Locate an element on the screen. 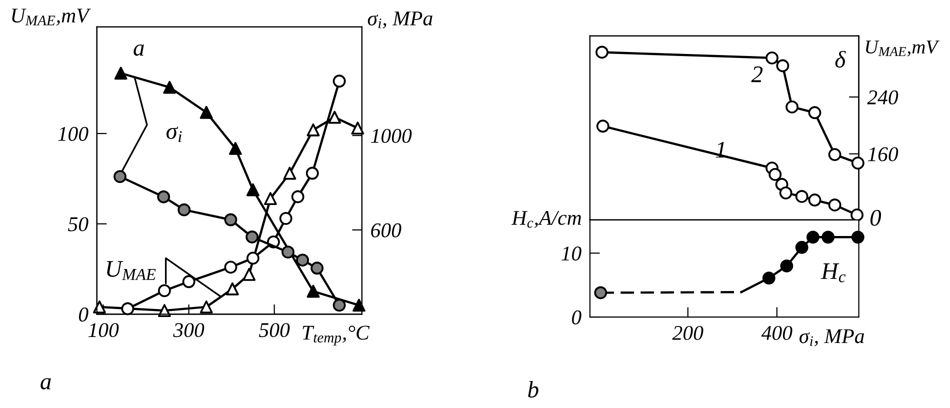  annotation: a is located at coordinates (139, 50).